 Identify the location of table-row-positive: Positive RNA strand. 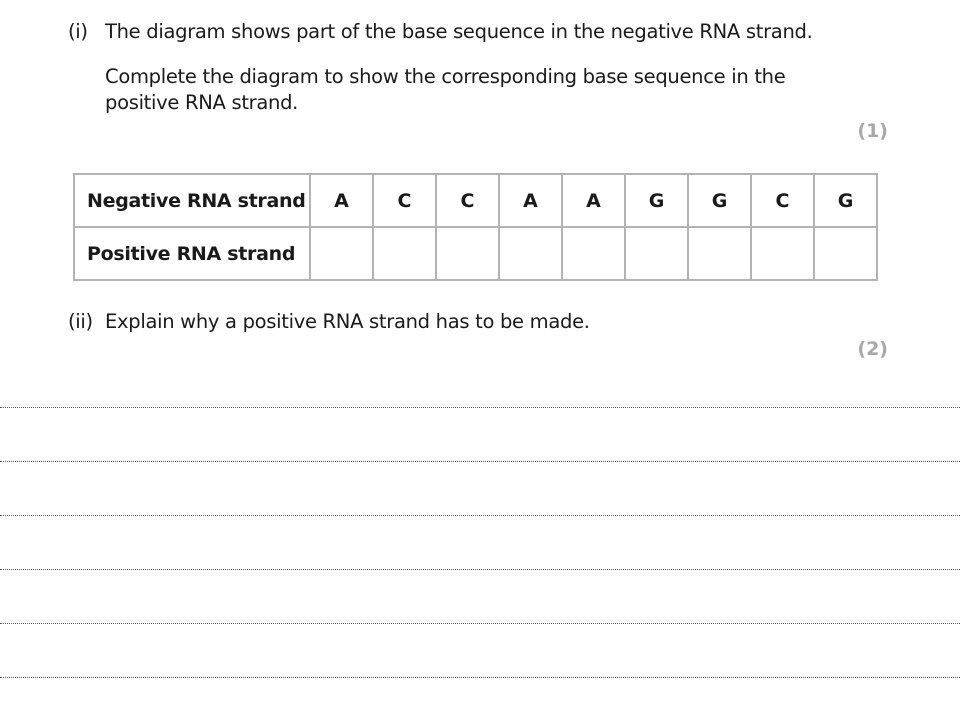
(475, 253).